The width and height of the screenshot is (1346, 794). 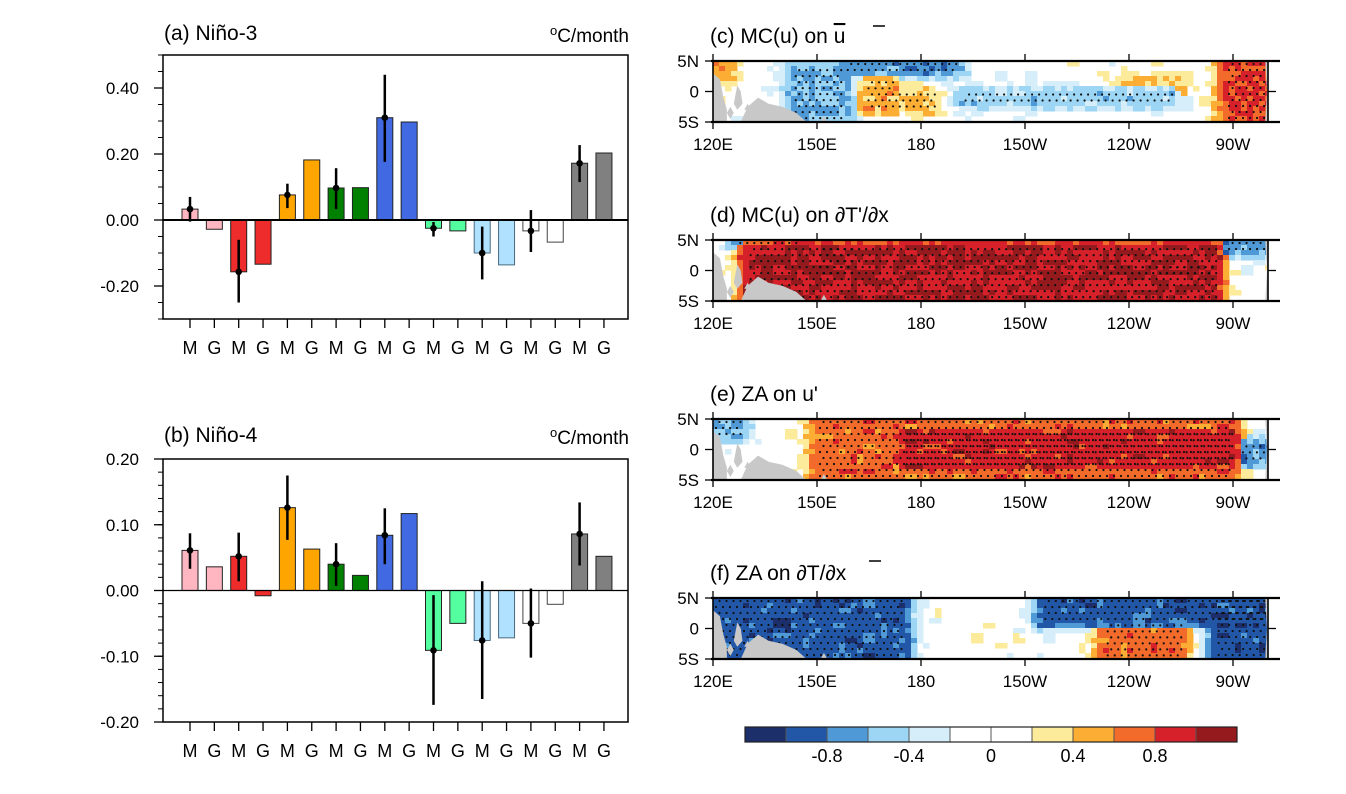 I want to click on x-tick-label: 150E, so click(x=817, y=144).